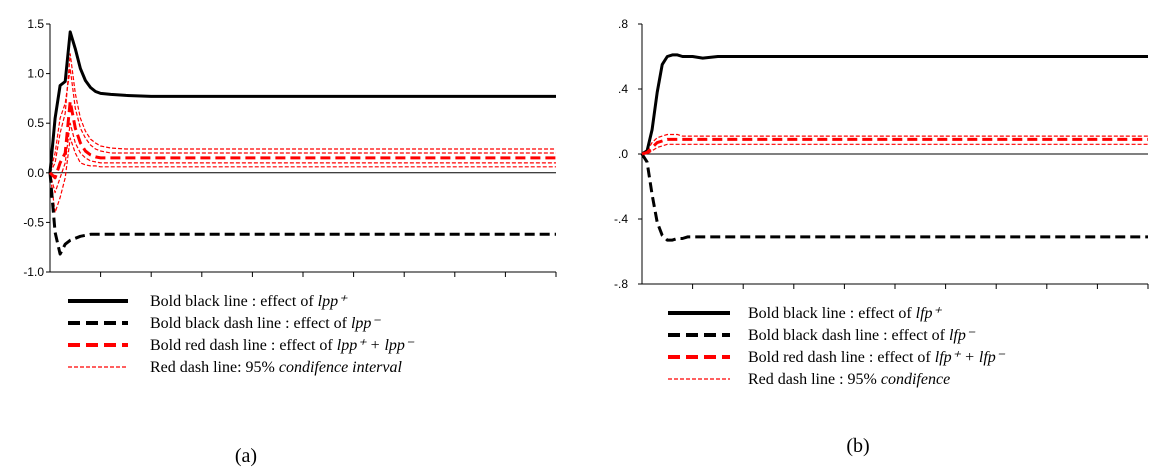  Describe the element at coordinates (35, 123) in the screenshot. I see `y-tick-label: 0.5` at that location.